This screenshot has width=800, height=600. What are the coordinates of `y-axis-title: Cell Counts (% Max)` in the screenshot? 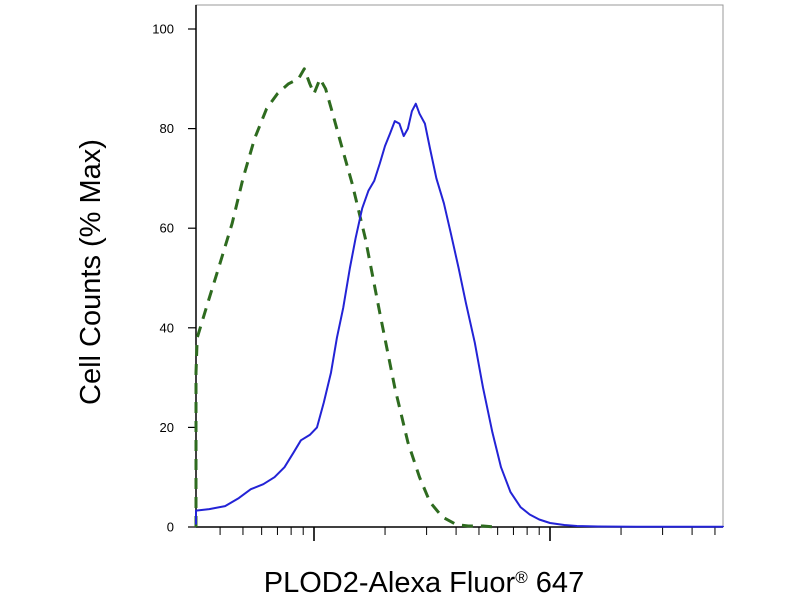 It's located at (91, 272).